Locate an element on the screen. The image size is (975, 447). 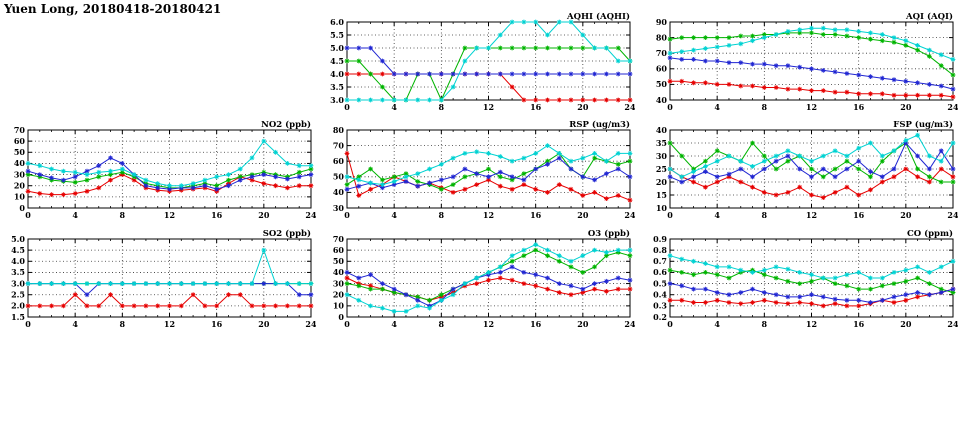
svg-text: O3 (ppb) is located at coordinates (609, 233).